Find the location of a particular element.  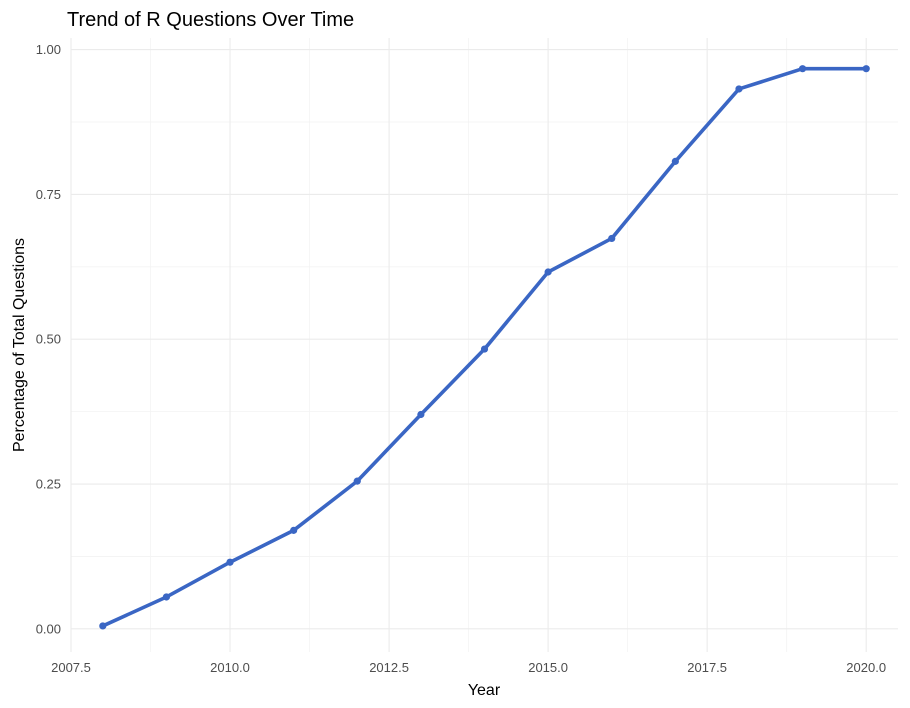

x-tick-labels: 2007.5 2010.0 2012.5 2015.0 2017.5 2020.0 is located at coordinates (468, 667).